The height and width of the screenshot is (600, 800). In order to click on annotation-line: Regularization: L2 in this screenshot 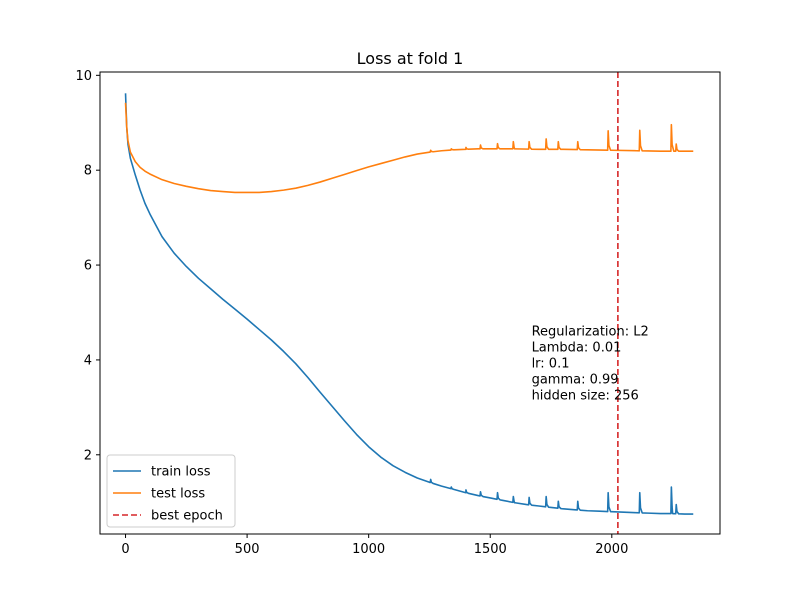, I will do `click(590, 331)`.